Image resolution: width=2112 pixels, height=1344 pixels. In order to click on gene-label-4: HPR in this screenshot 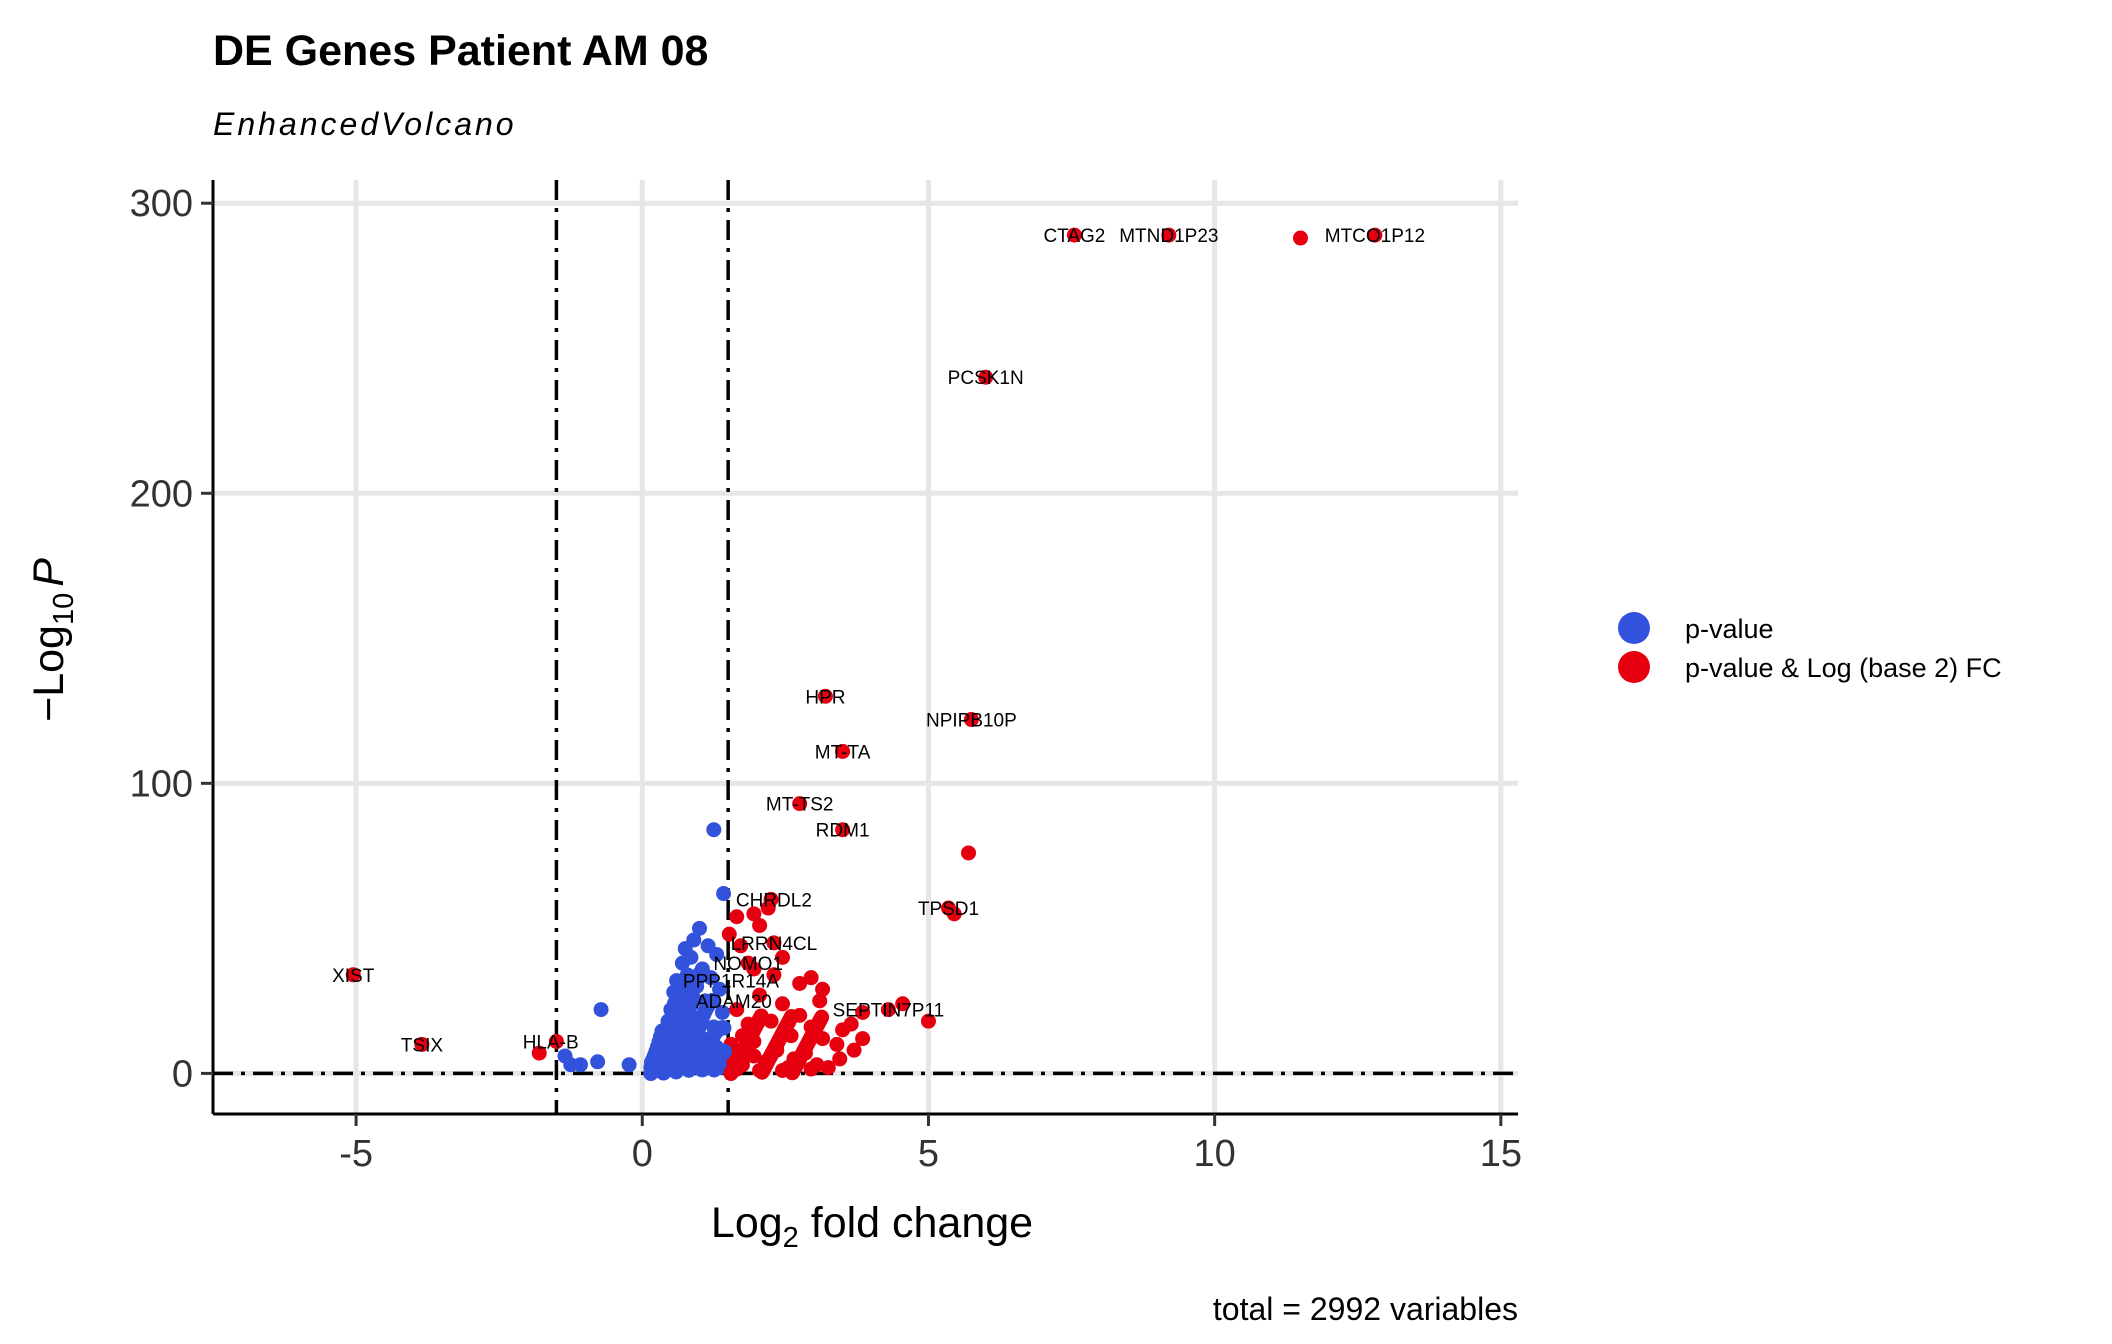, I will do `click(825, 697)`.